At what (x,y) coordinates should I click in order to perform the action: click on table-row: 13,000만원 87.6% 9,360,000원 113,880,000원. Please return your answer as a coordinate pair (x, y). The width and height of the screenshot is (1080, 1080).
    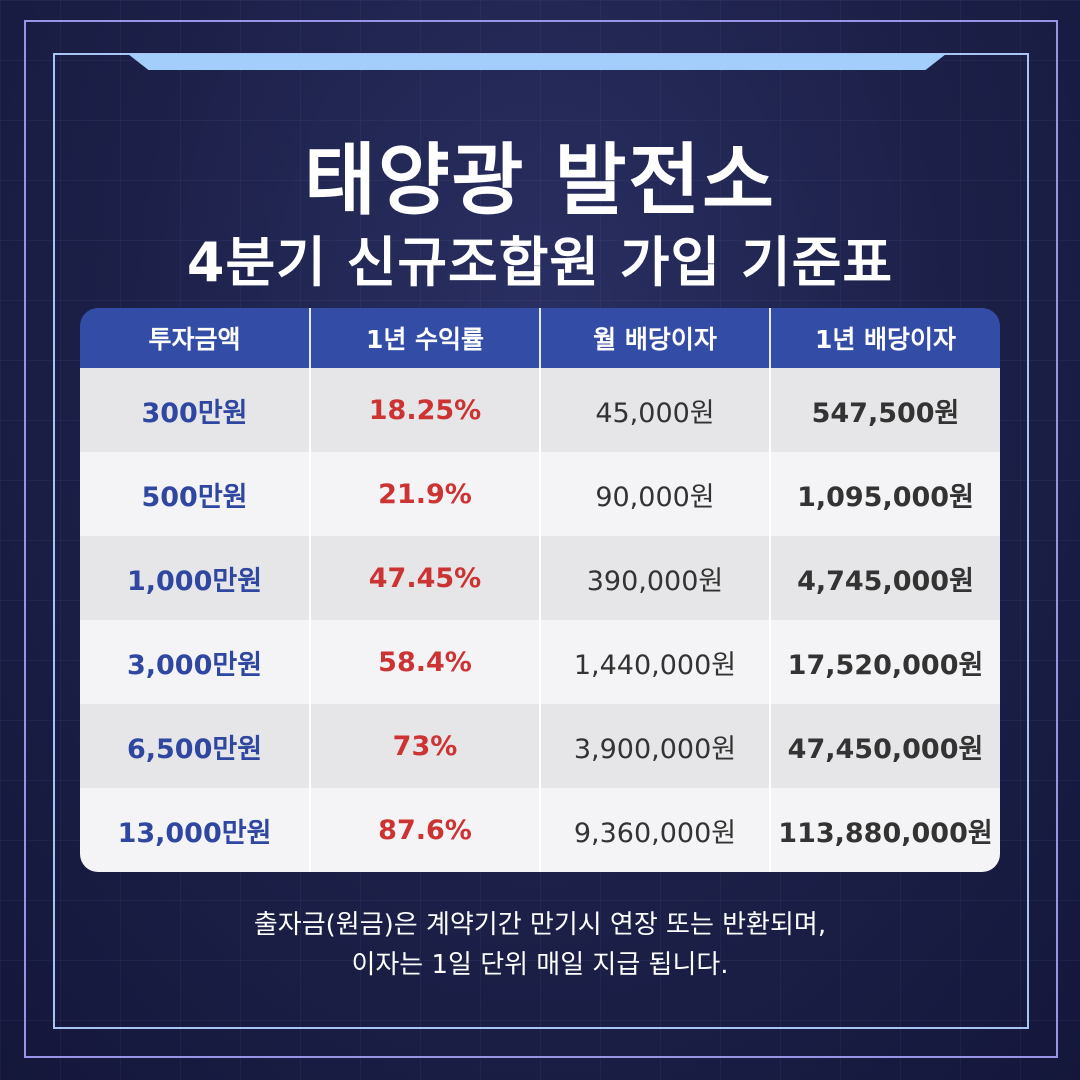
    Looking at the image, I should click on (540, 830).